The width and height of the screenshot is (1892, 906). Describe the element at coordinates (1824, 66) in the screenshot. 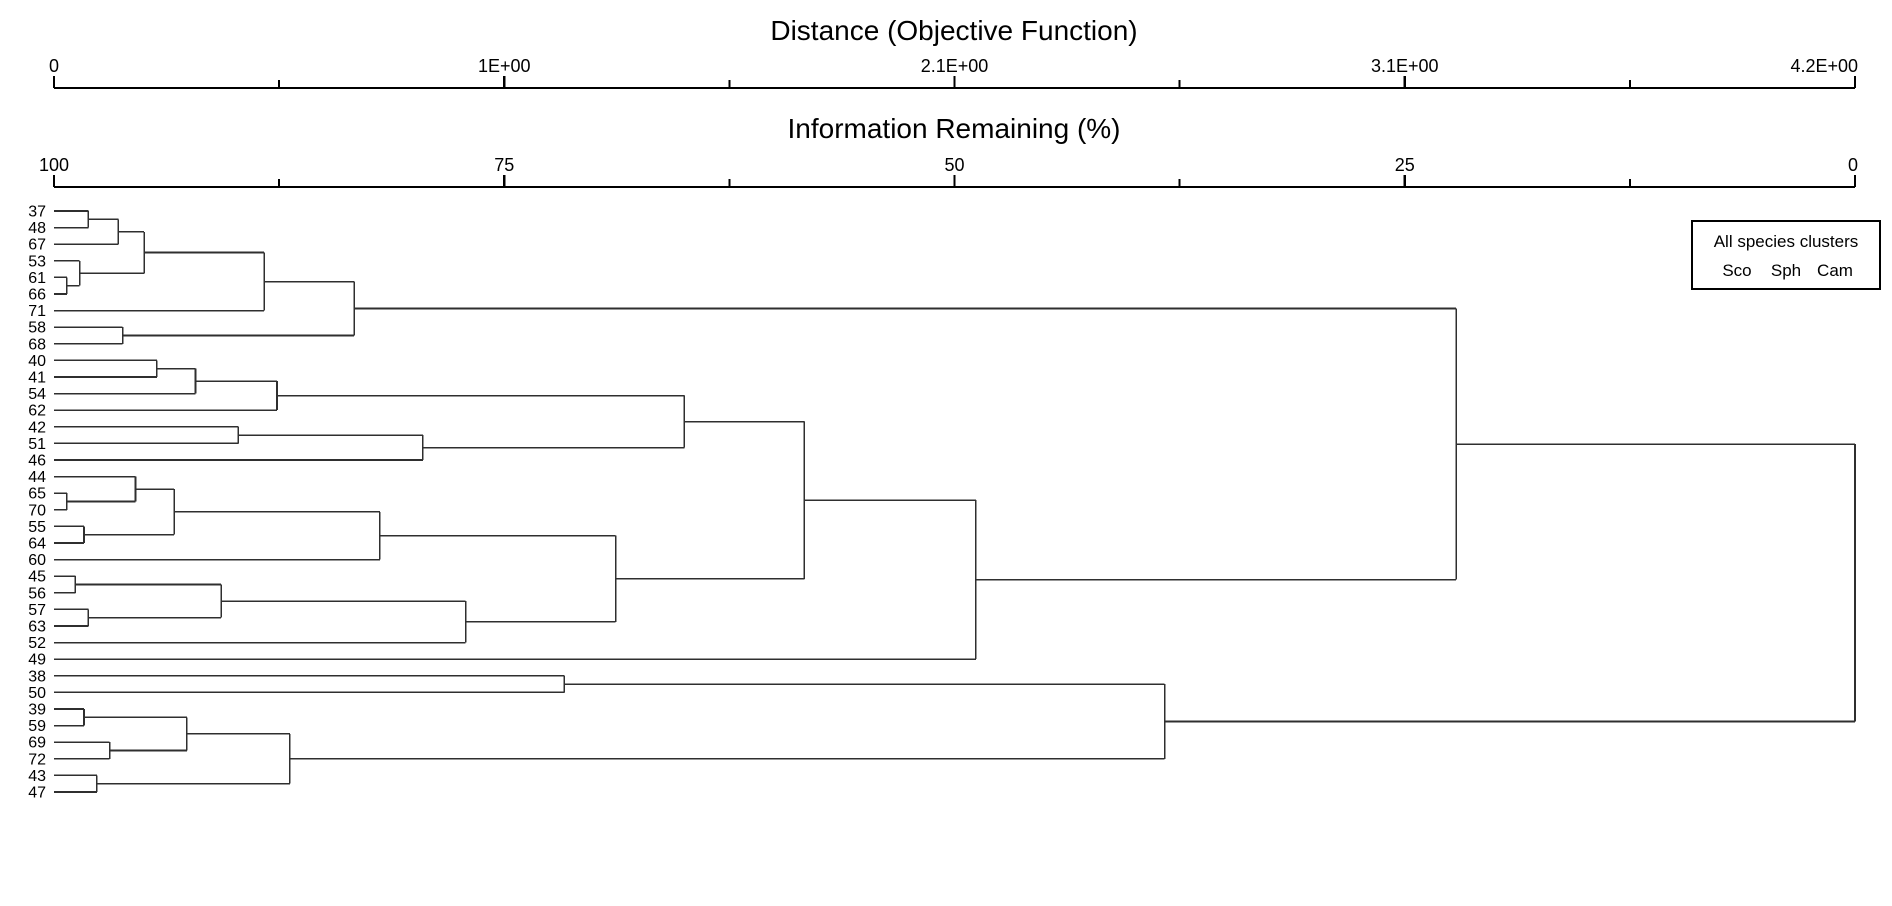

I see `distance-tick-label: 4.2E+00` at that location.